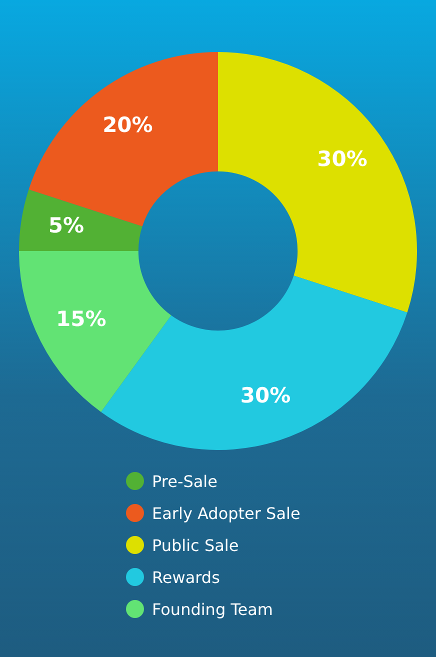  I want to click on legend-label: Public Sale, so click(195, 545).